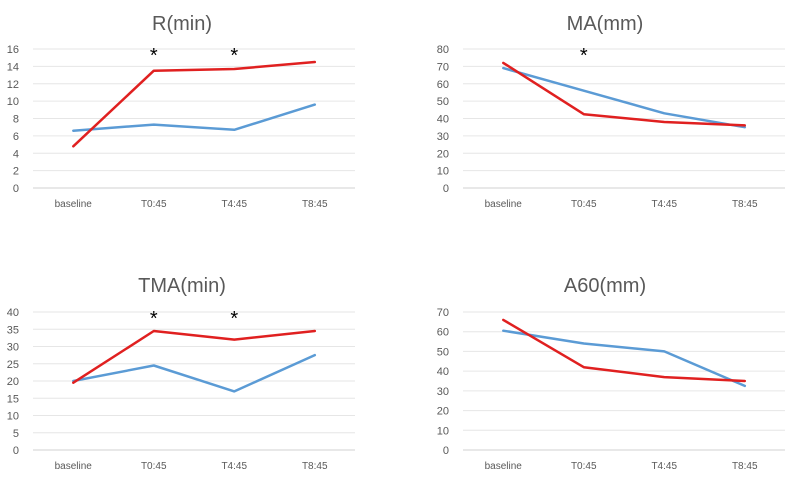 This screenshot has height=480, width=800. I want to click on chart-title: A60(mm), so click(605, 286).